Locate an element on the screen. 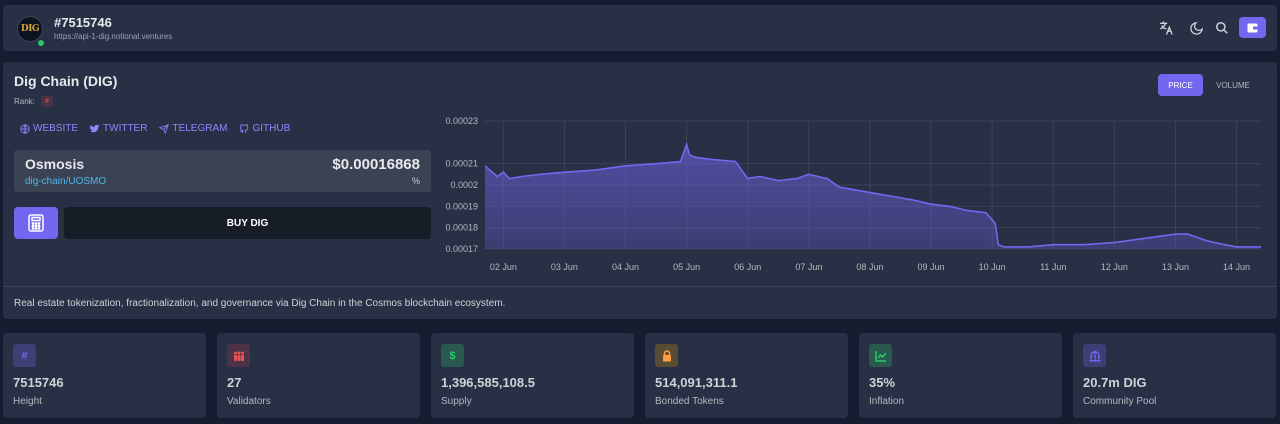 This screenshot has height=424, width=1280. x-tick-label: 04 Jun is located at coordinates (625, 267).